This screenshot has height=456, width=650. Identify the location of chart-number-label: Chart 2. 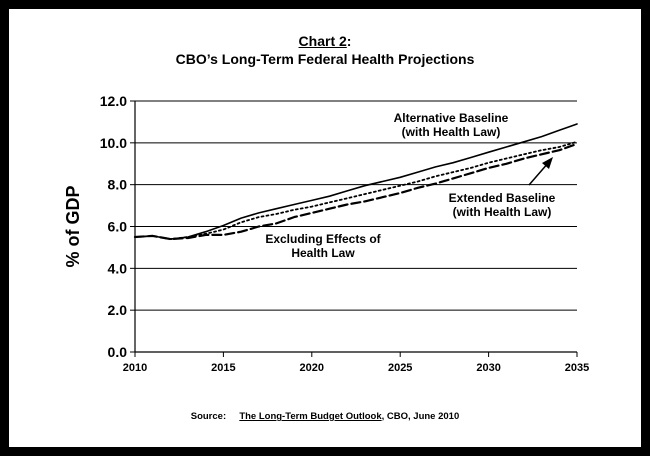
(322, 41).